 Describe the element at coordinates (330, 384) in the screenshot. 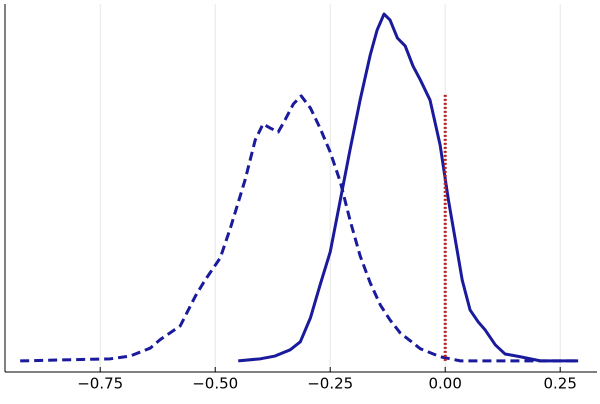

I see `x-tick-label: −0.25` at that location.